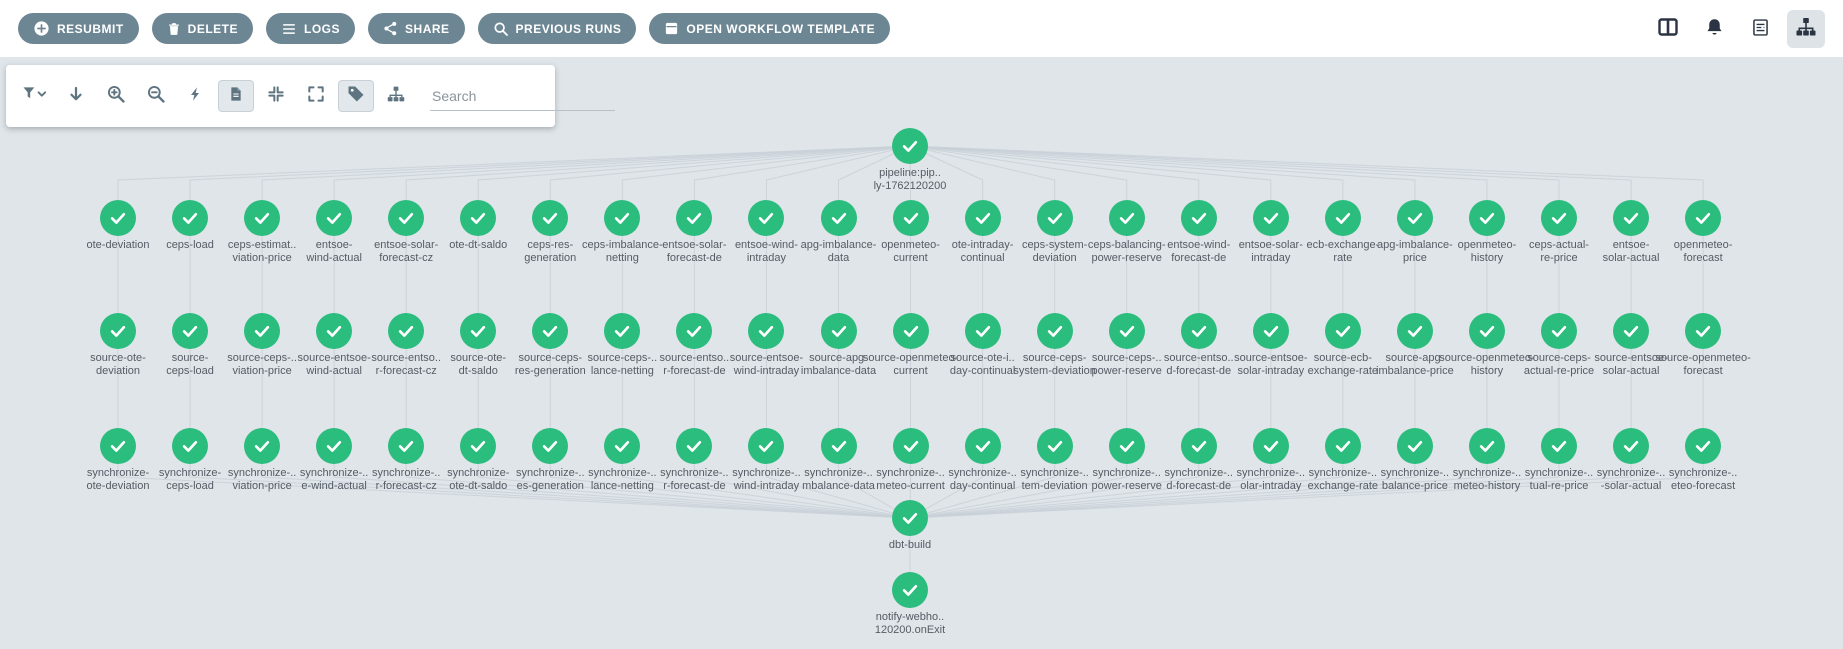  Describe the element at coordinates (202, 28) in the screenshot. I see `delete-button: DELETE` at that location.